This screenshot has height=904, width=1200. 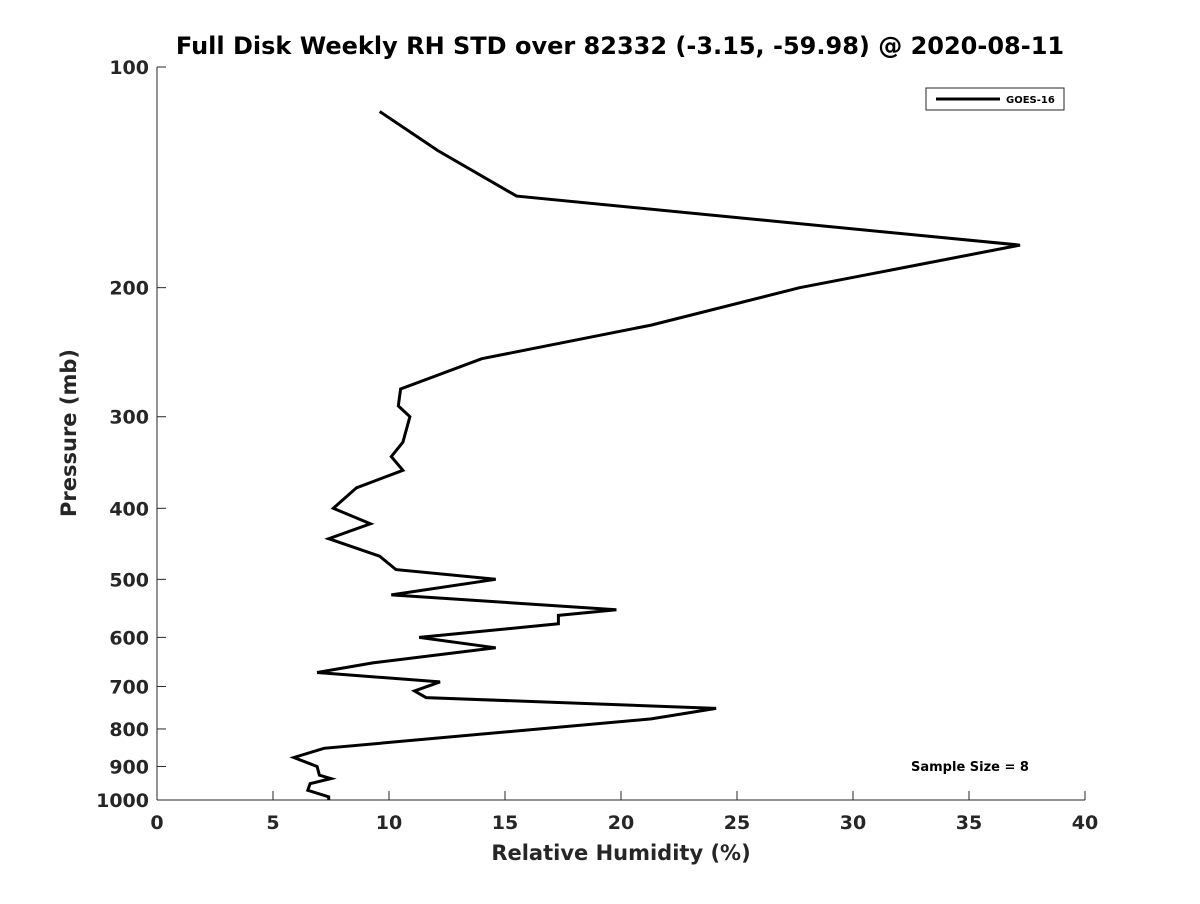 What do you see at coordinates (1030, 100) in the screenshot?
I see `legend-entry-goes-16: GOES-16` at bounding box center [1030, 100].